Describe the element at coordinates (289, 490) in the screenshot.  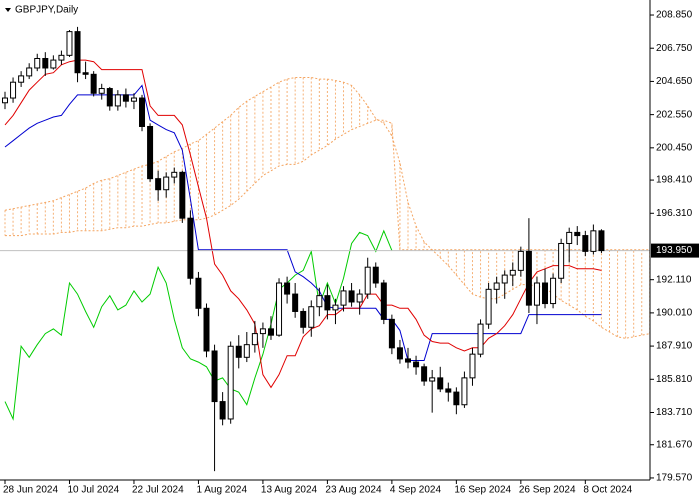
I see `x-tick-label: 13 Aug 2024` at that location.